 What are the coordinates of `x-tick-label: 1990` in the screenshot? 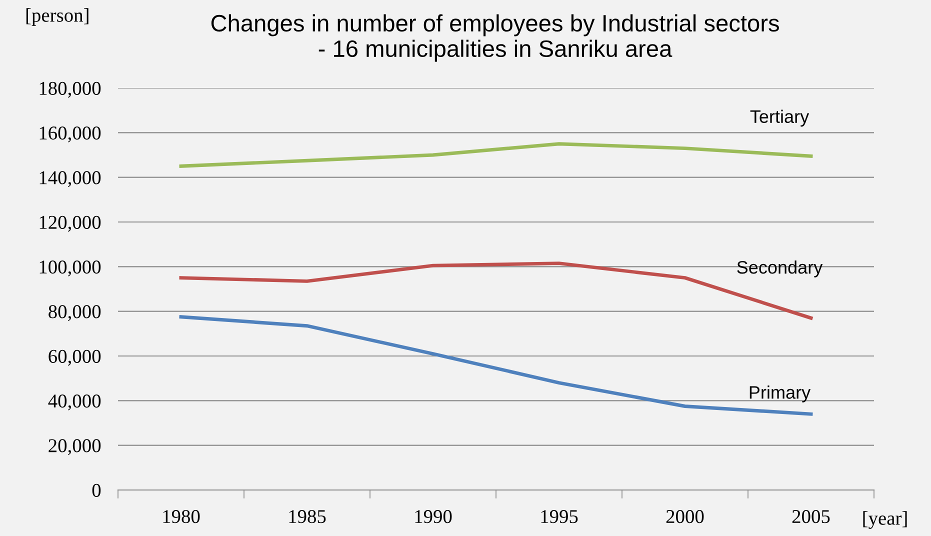 It's located at (433, 517).